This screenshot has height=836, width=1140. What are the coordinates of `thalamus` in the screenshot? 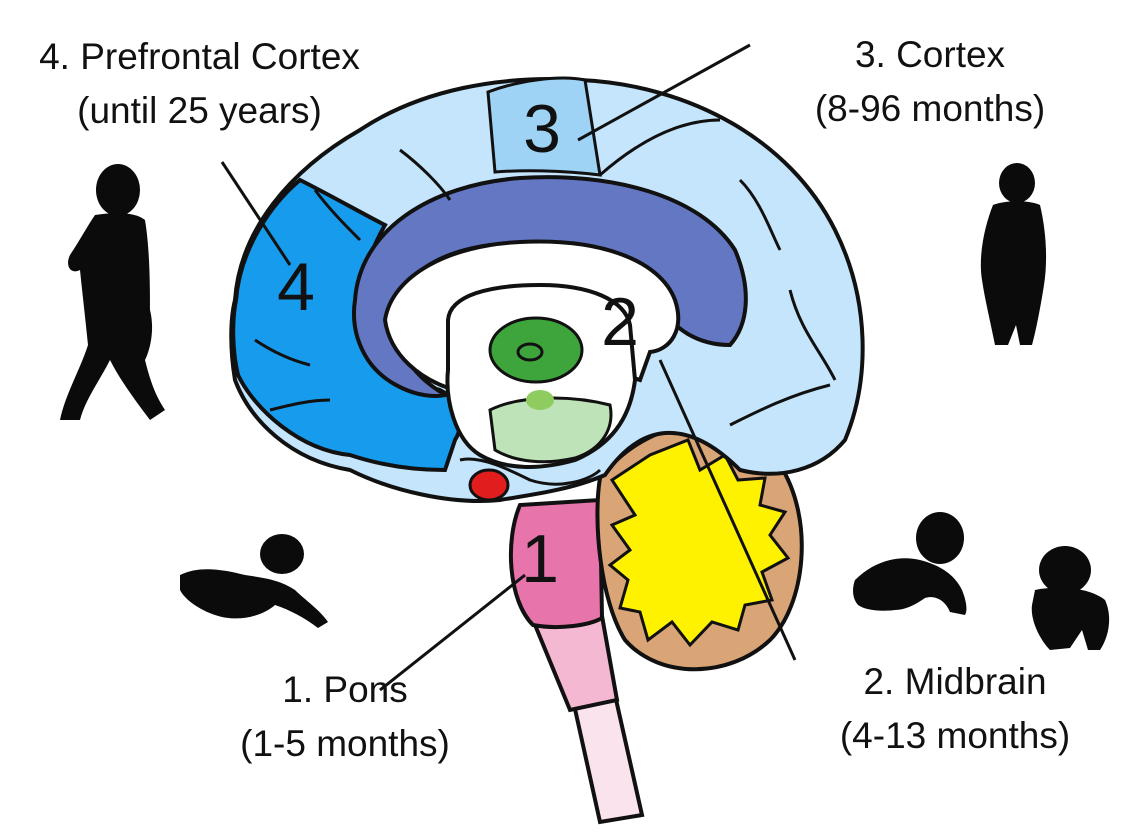 It's located at (536, 350).